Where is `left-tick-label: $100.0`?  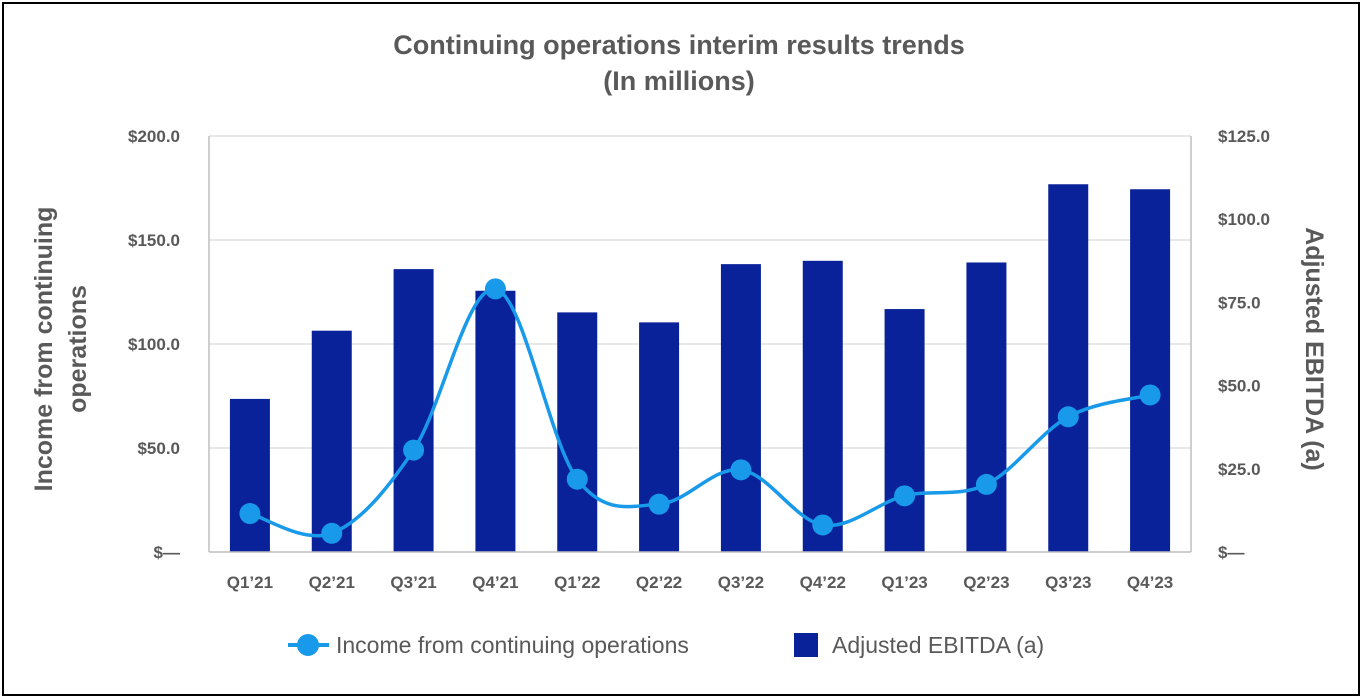
left-tick-label: $100.0 is located at coordinates (154, 344).